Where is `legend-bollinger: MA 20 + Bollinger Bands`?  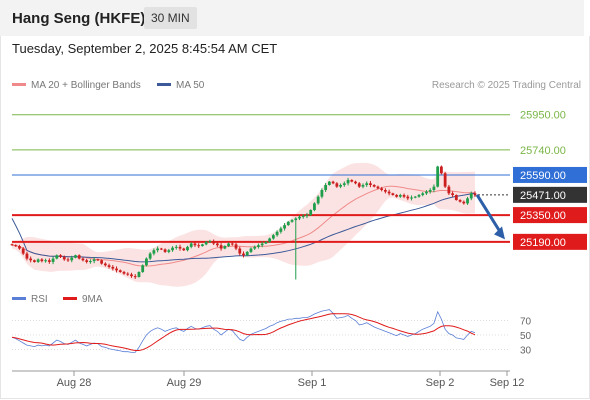 legend-bollinger: MA 20 + Bollinger Bands is located at coordinates (76, 85).